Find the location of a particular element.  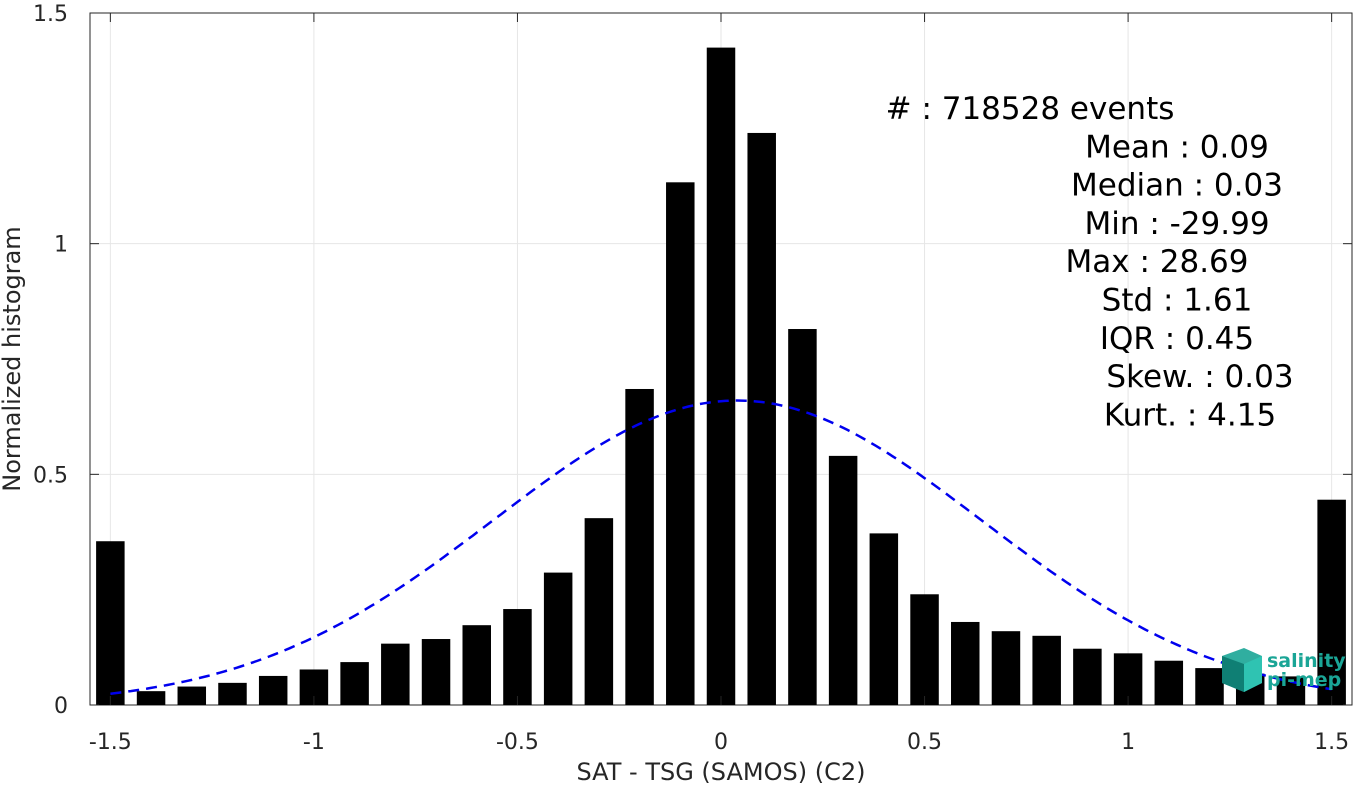

y-axis-label: Normalized histogram is located at coordinates (13, 358).